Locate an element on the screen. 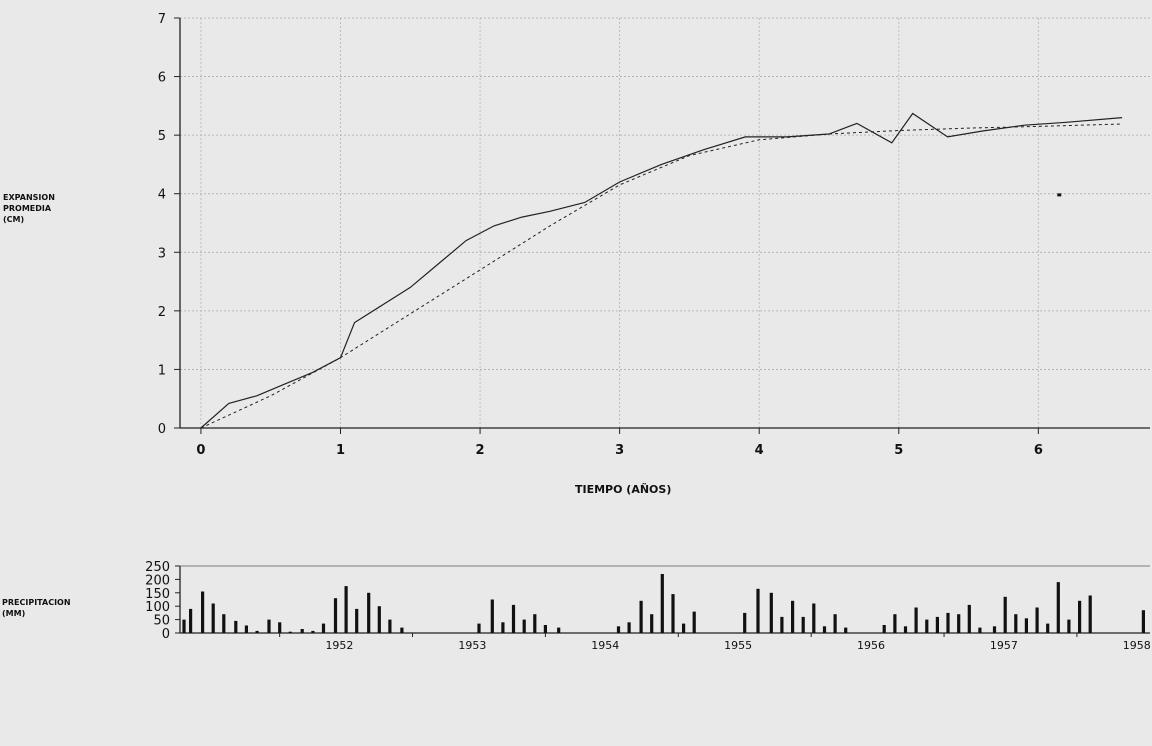 The width and height of the screenshot is (1152, 746). precip-y-tick-label: 100 is located at coordinates (157, 607).